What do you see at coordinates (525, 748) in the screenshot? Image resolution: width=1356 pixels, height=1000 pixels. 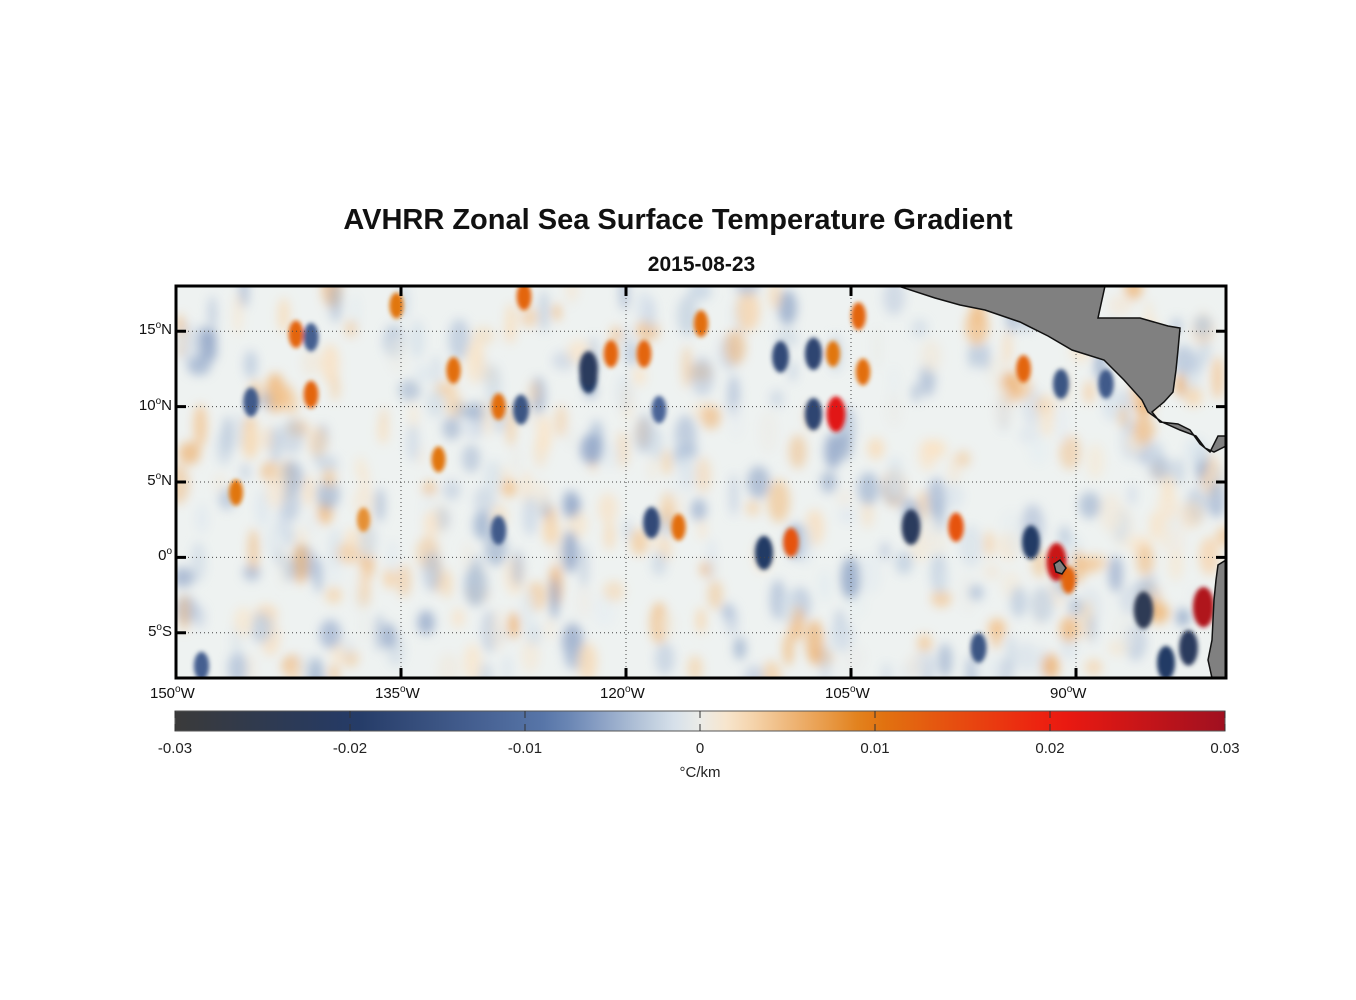 I see `colorbar-tick-label: -0.01` at bounding box center [525, 748].